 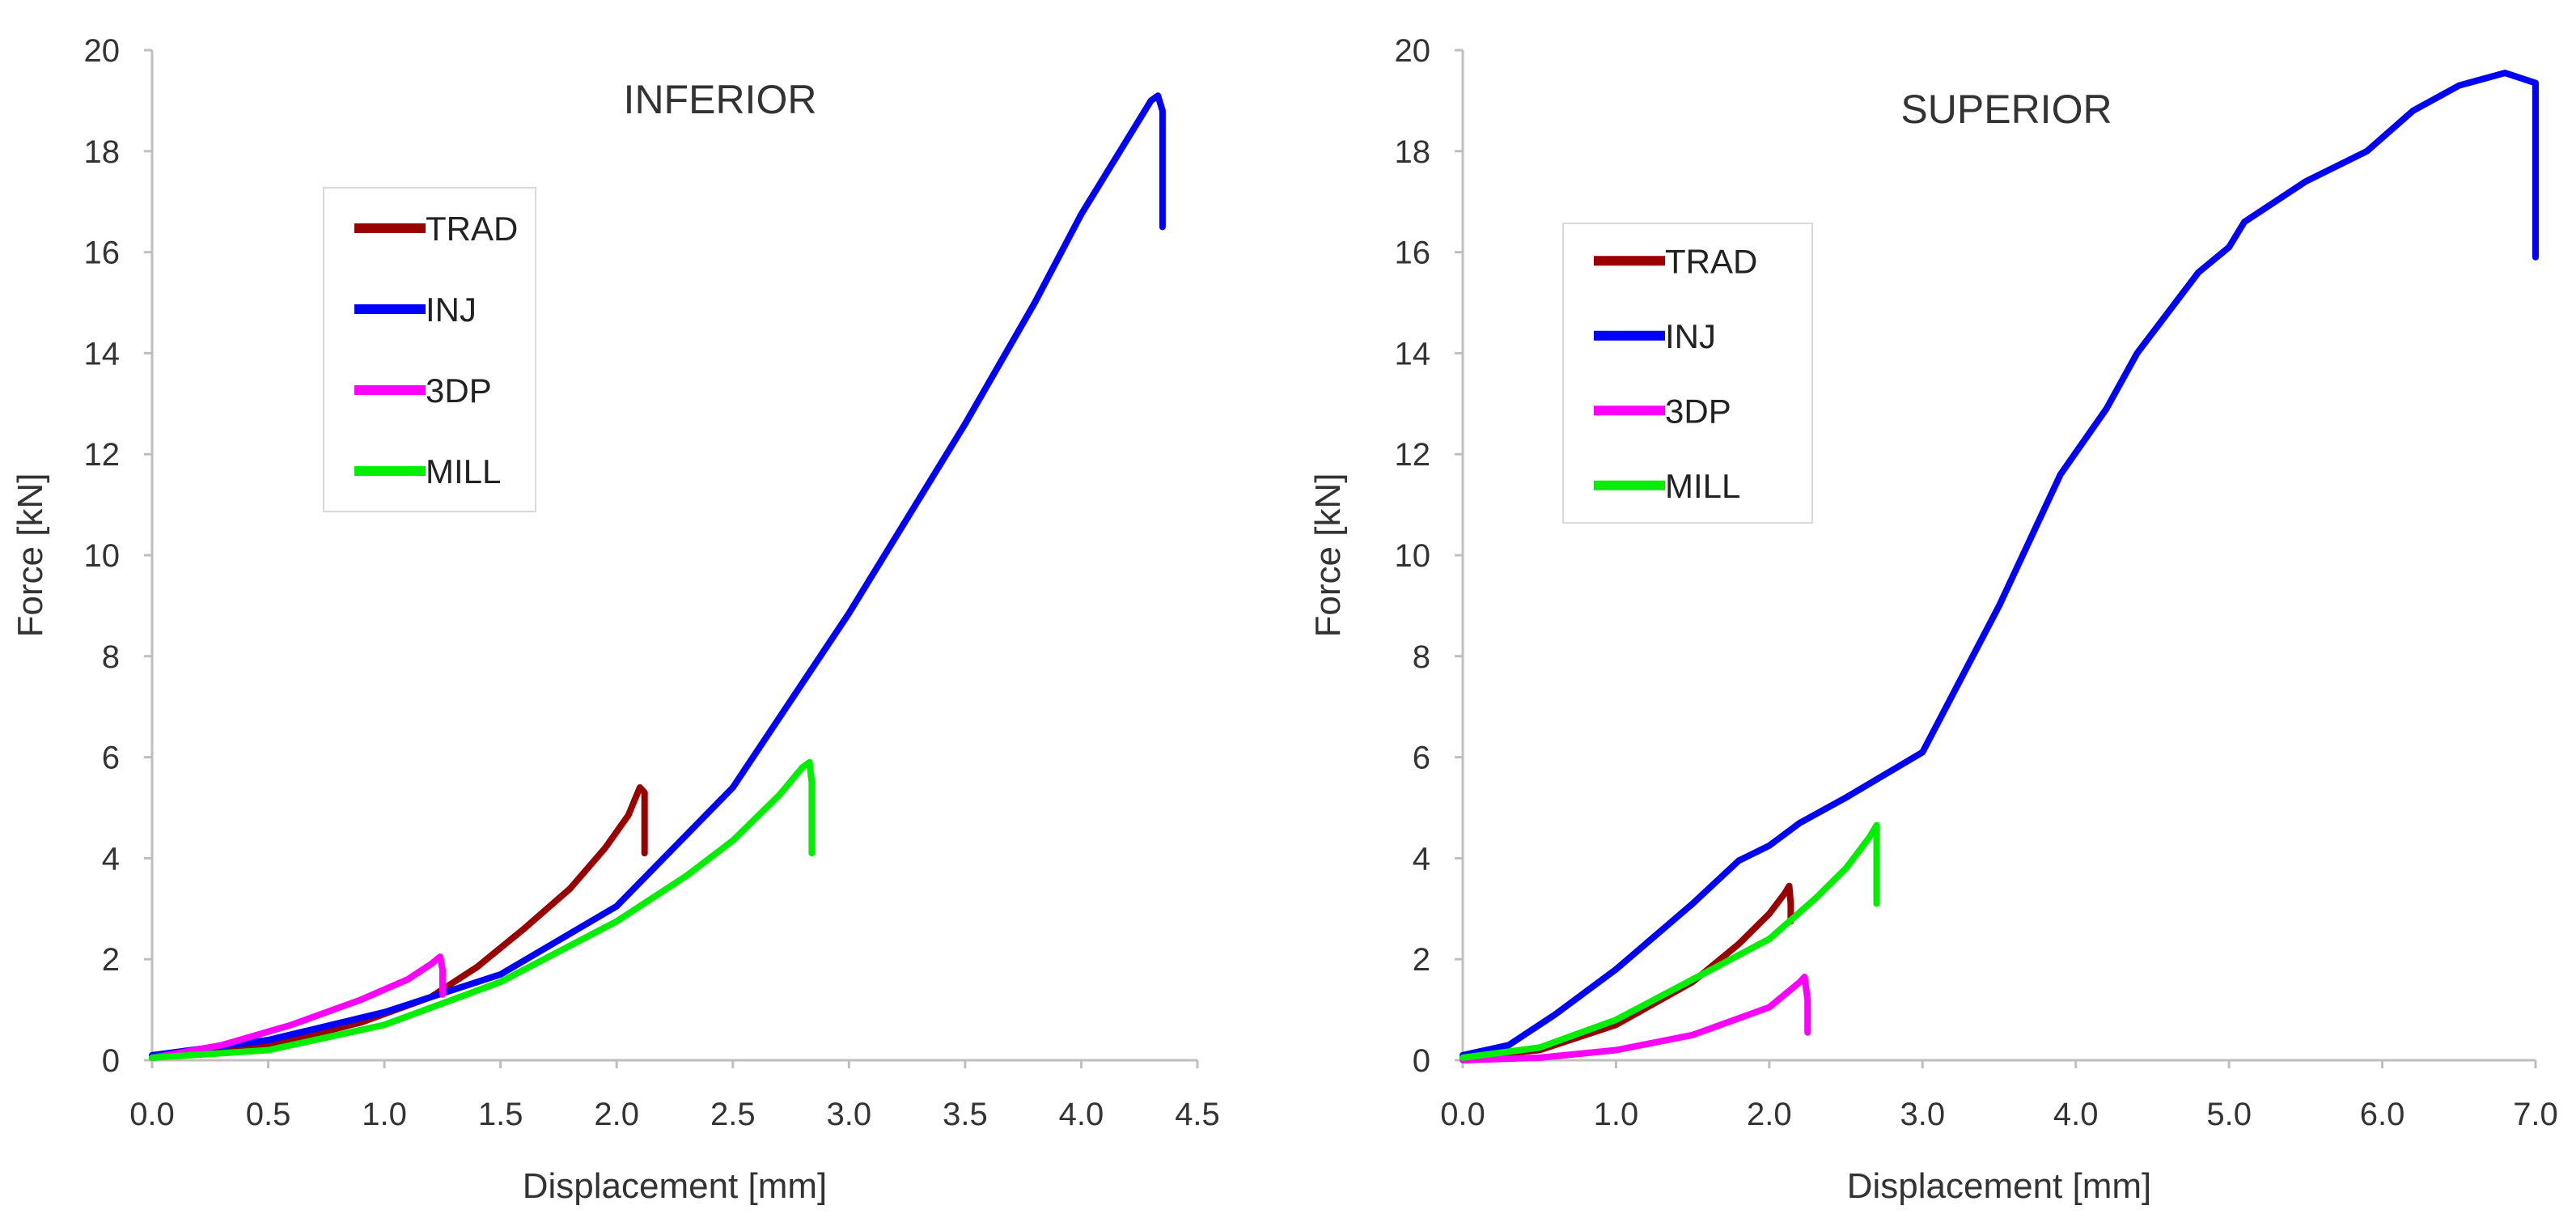 What do you see at coordinates (1627, 971) in the screenshot?
I see `chart-1-series-trad` at bounding box center [1627, 971].